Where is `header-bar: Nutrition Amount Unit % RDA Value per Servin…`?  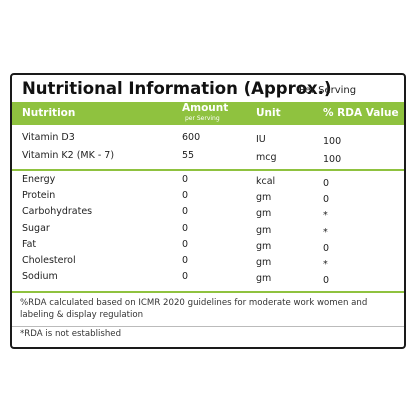
header-bar: Nutrition Amount Unit % RDA Value per Servin… is located at coordinates (208, 113).